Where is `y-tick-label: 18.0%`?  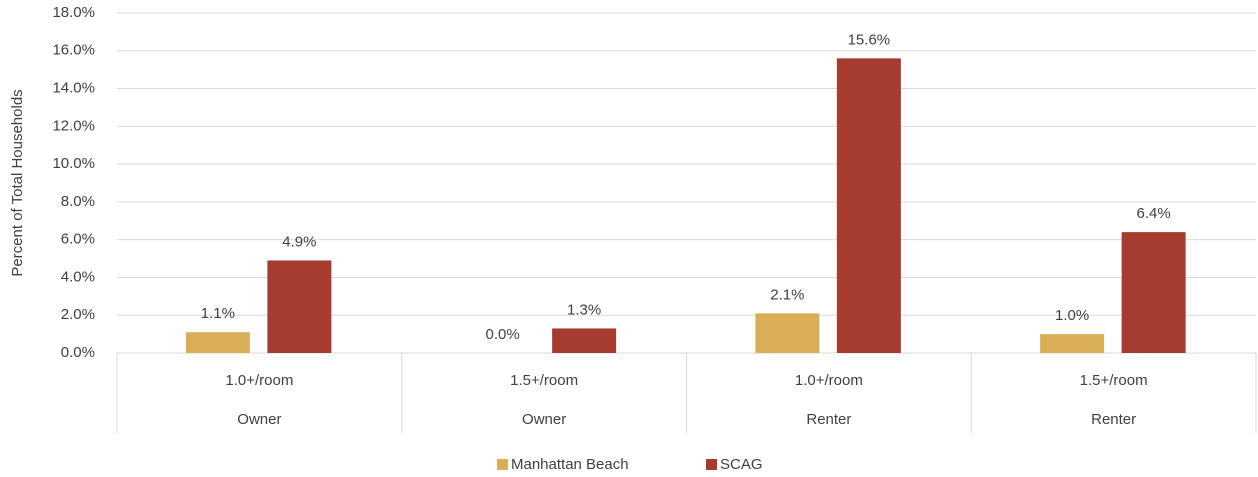
y-tick-label: 18.0% is located at coordinates (73, 12).